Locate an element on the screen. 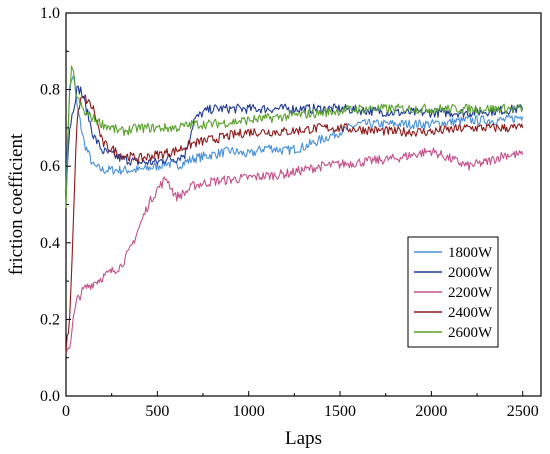 The width and height of the screenshot is (550, 454). legend-label: 1800W is located at coordinates (470, 253).